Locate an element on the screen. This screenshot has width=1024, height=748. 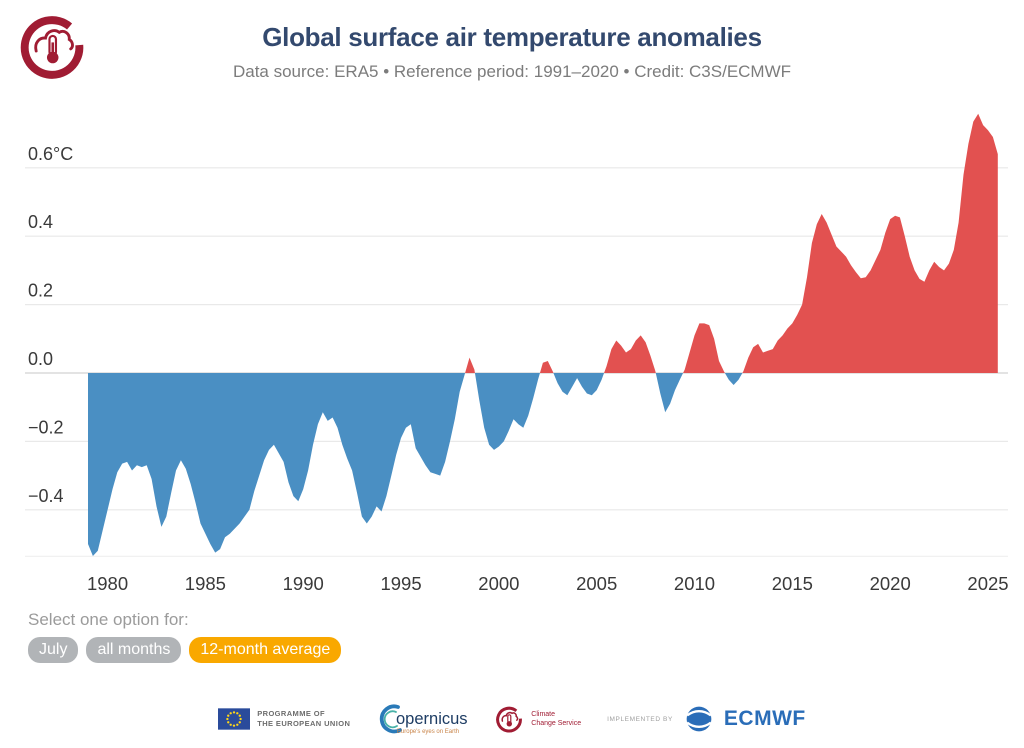
ecmwf-emblem-icon is located at coordinates (699, 719).